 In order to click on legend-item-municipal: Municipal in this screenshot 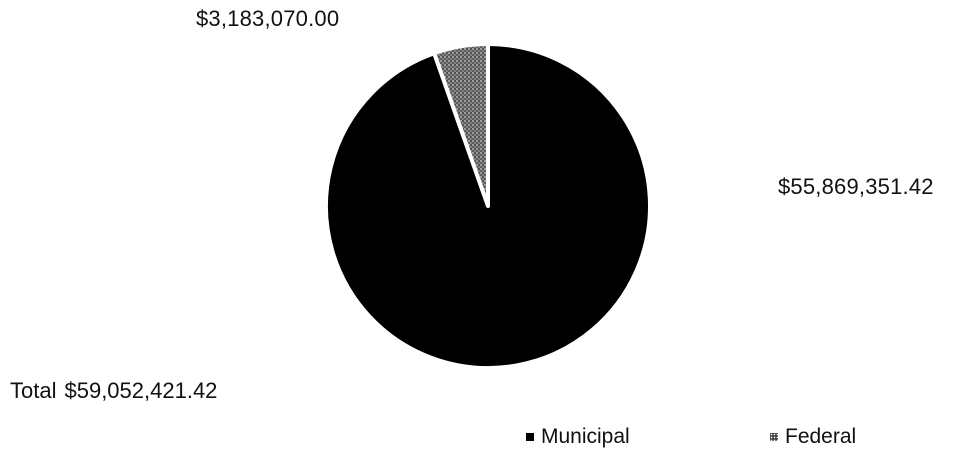, I will do `click(578, 437)`.